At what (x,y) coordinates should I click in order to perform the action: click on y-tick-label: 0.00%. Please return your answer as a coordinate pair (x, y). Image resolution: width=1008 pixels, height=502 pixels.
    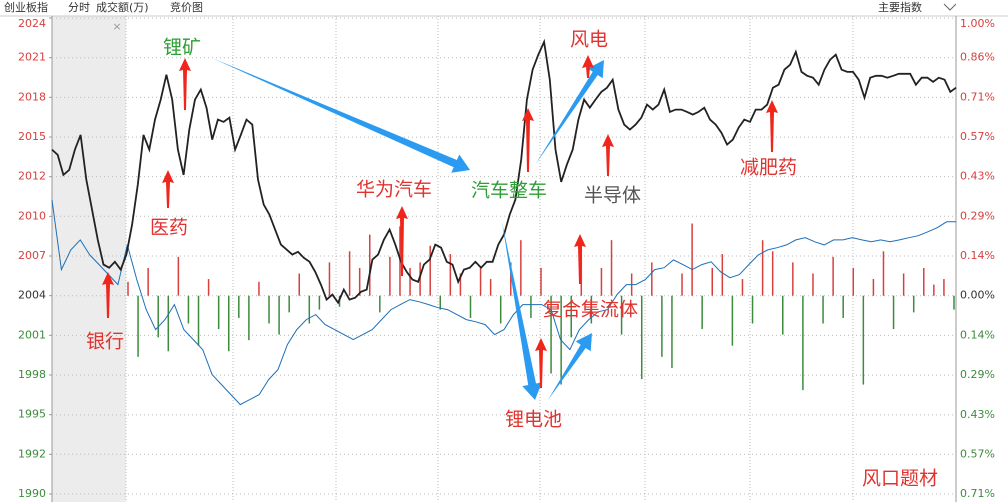
    Looking at the image, I should click on (977, 295).